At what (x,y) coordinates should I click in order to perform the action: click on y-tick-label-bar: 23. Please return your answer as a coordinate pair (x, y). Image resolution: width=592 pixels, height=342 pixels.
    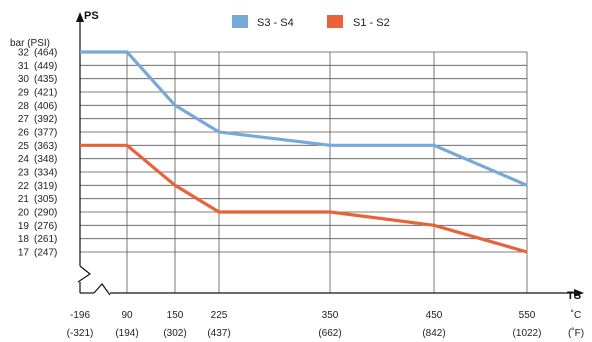
    Looking at the image, I should click on (24, 173).